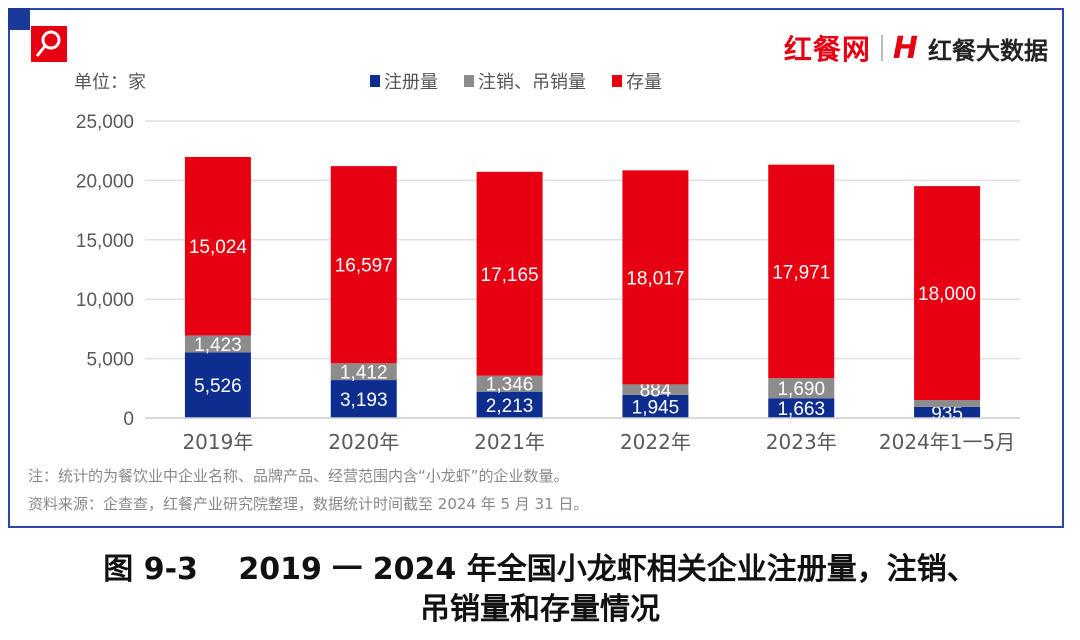 This screenshot has width=1080, height=640. I want to click on data-label: 2,213, so click(510, 406).